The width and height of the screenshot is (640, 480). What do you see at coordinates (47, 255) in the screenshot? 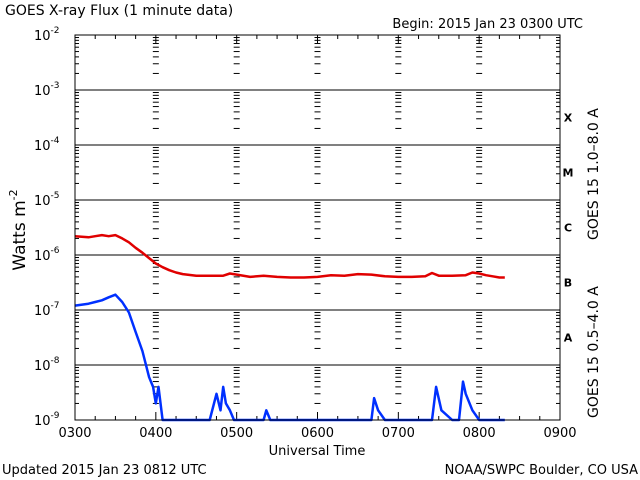
I see `y-tick-label: 10⁻⁶` at bounding box center [47, 255].